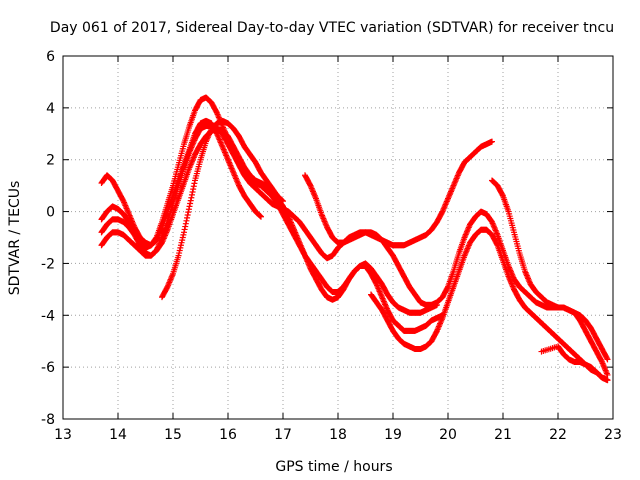  I want to click on x-tick-label: 23, so click(613, 435).